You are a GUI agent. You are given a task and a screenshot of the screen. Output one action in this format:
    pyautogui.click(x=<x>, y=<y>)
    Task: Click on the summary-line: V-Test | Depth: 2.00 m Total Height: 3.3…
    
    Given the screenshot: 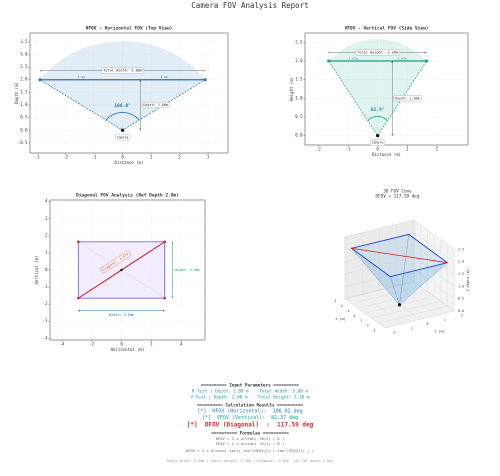 What is the action you would take?
    pyautogui.click(x=250, y=398)
    